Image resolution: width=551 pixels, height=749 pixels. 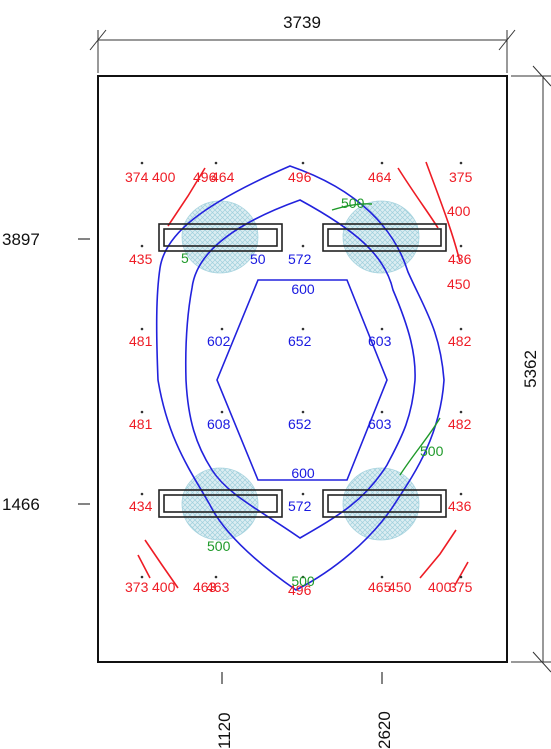 I want to click on luminaire-top-left, so click(x=220, y=237).